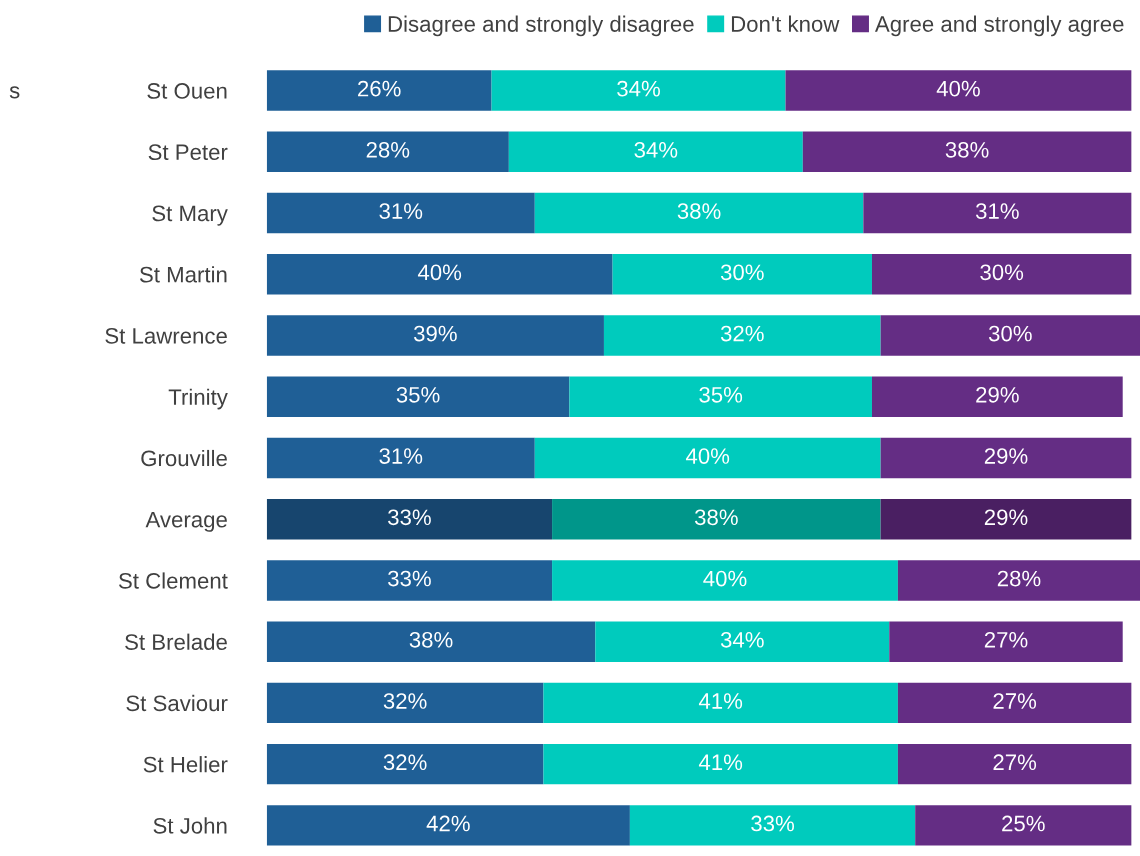 The width and height of the screenshot is (1140, 856). Describe the element at coordinates (999, 26) in the screenshot. I see `legend-label: Agree and strongly agree` at that location.